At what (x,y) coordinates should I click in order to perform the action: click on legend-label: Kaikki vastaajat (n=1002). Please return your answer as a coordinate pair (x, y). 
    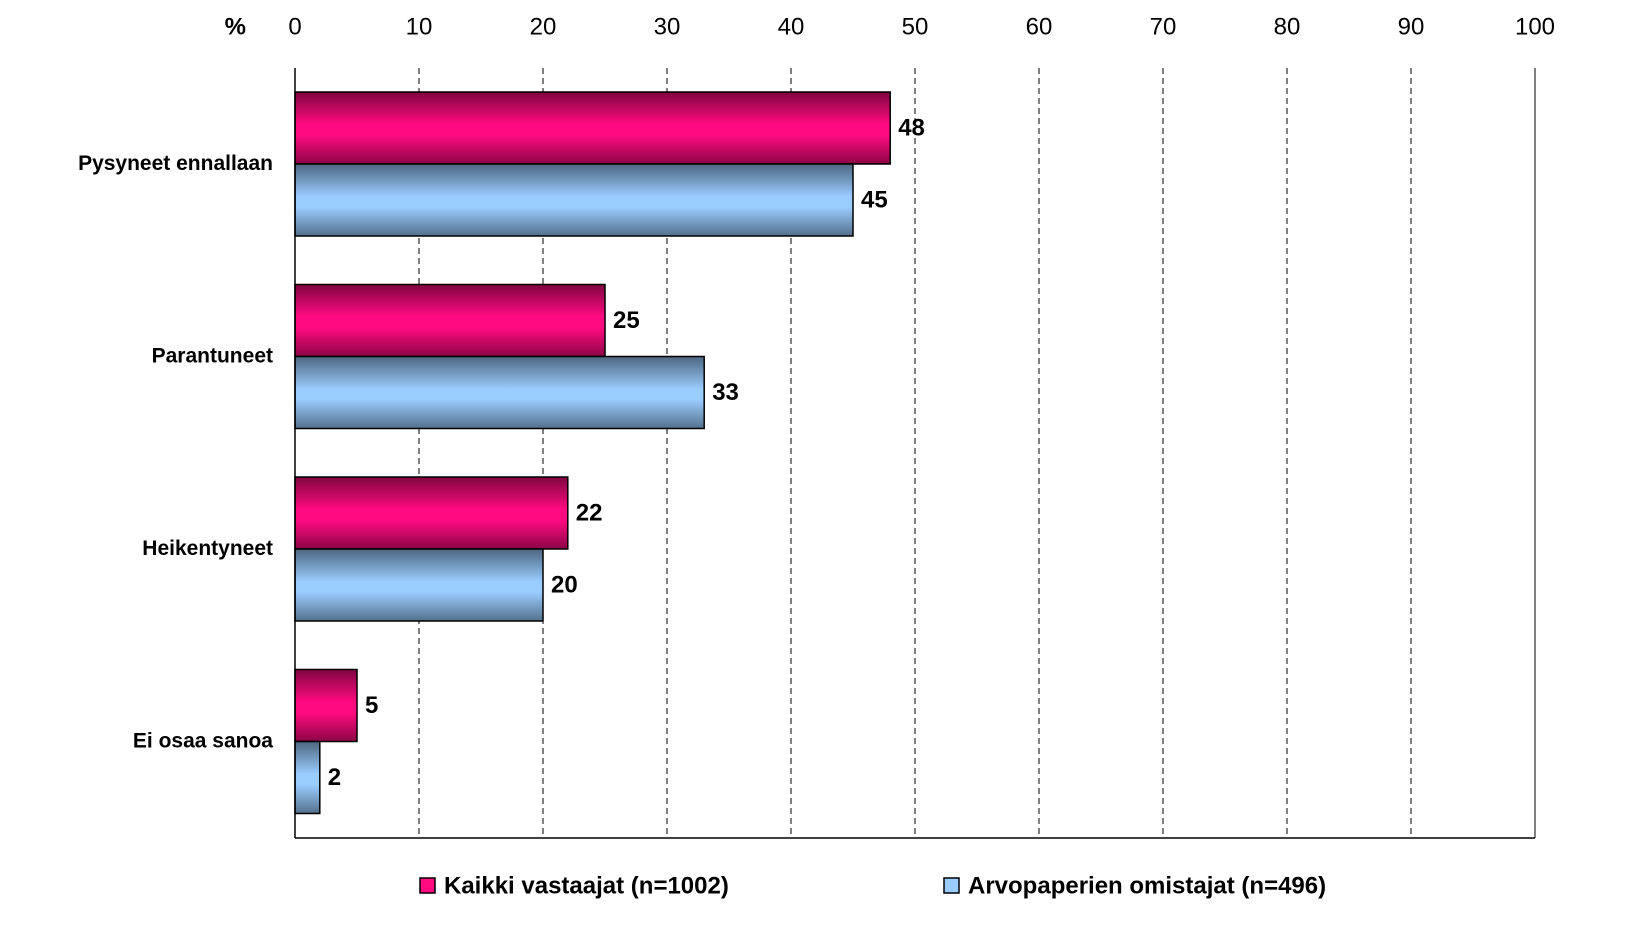
    Looking at the image, I should click on (586, 885).